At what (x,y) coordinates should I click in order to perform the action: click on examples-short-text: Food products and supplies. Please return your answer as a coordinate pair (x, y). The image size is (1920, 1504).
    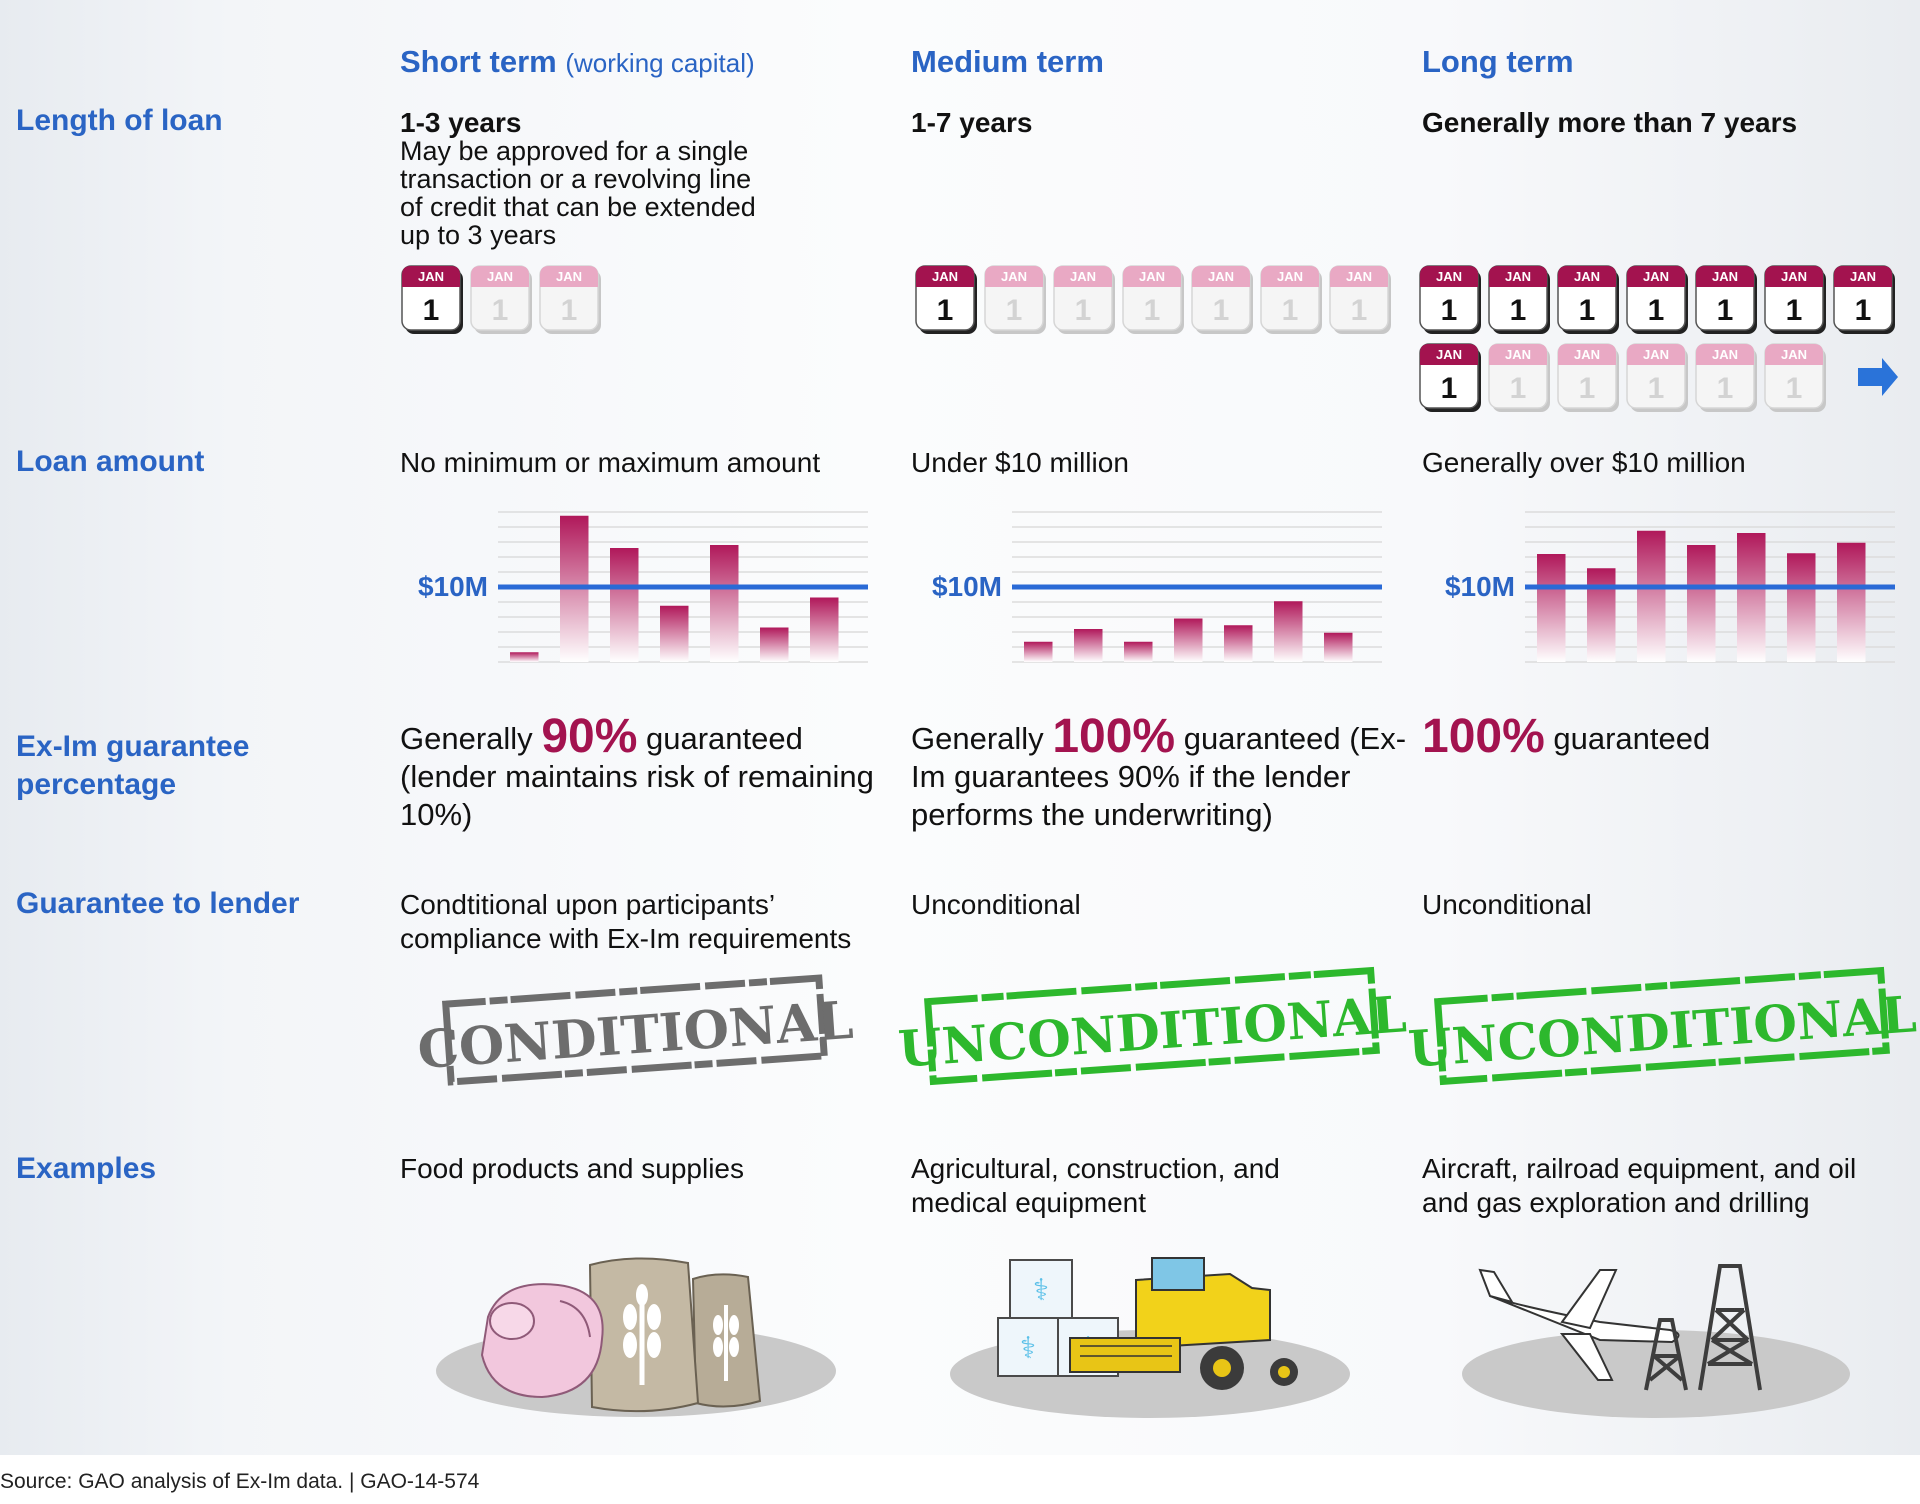
    Looking at the image, I should click on (572, 1168).